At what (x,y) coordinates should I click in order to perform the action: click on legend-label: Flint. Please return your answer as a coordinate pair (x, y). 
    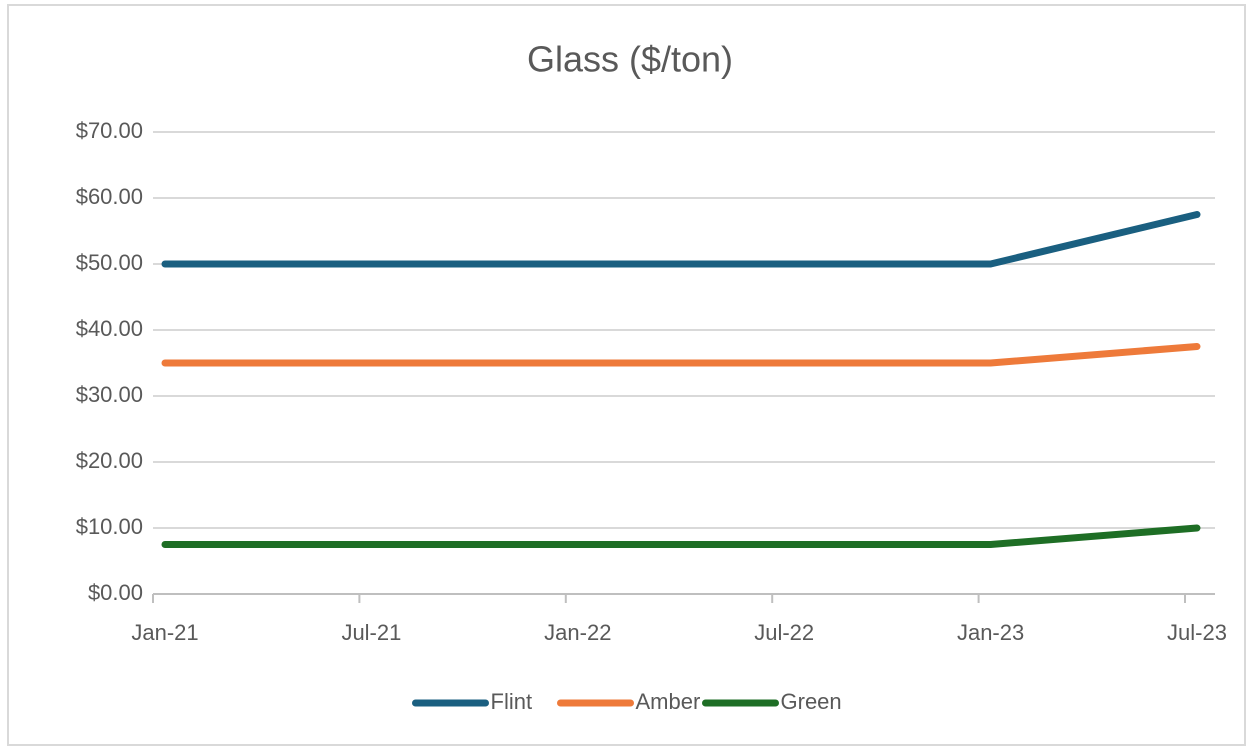
    Looking at the image, I should click on (512, 701).